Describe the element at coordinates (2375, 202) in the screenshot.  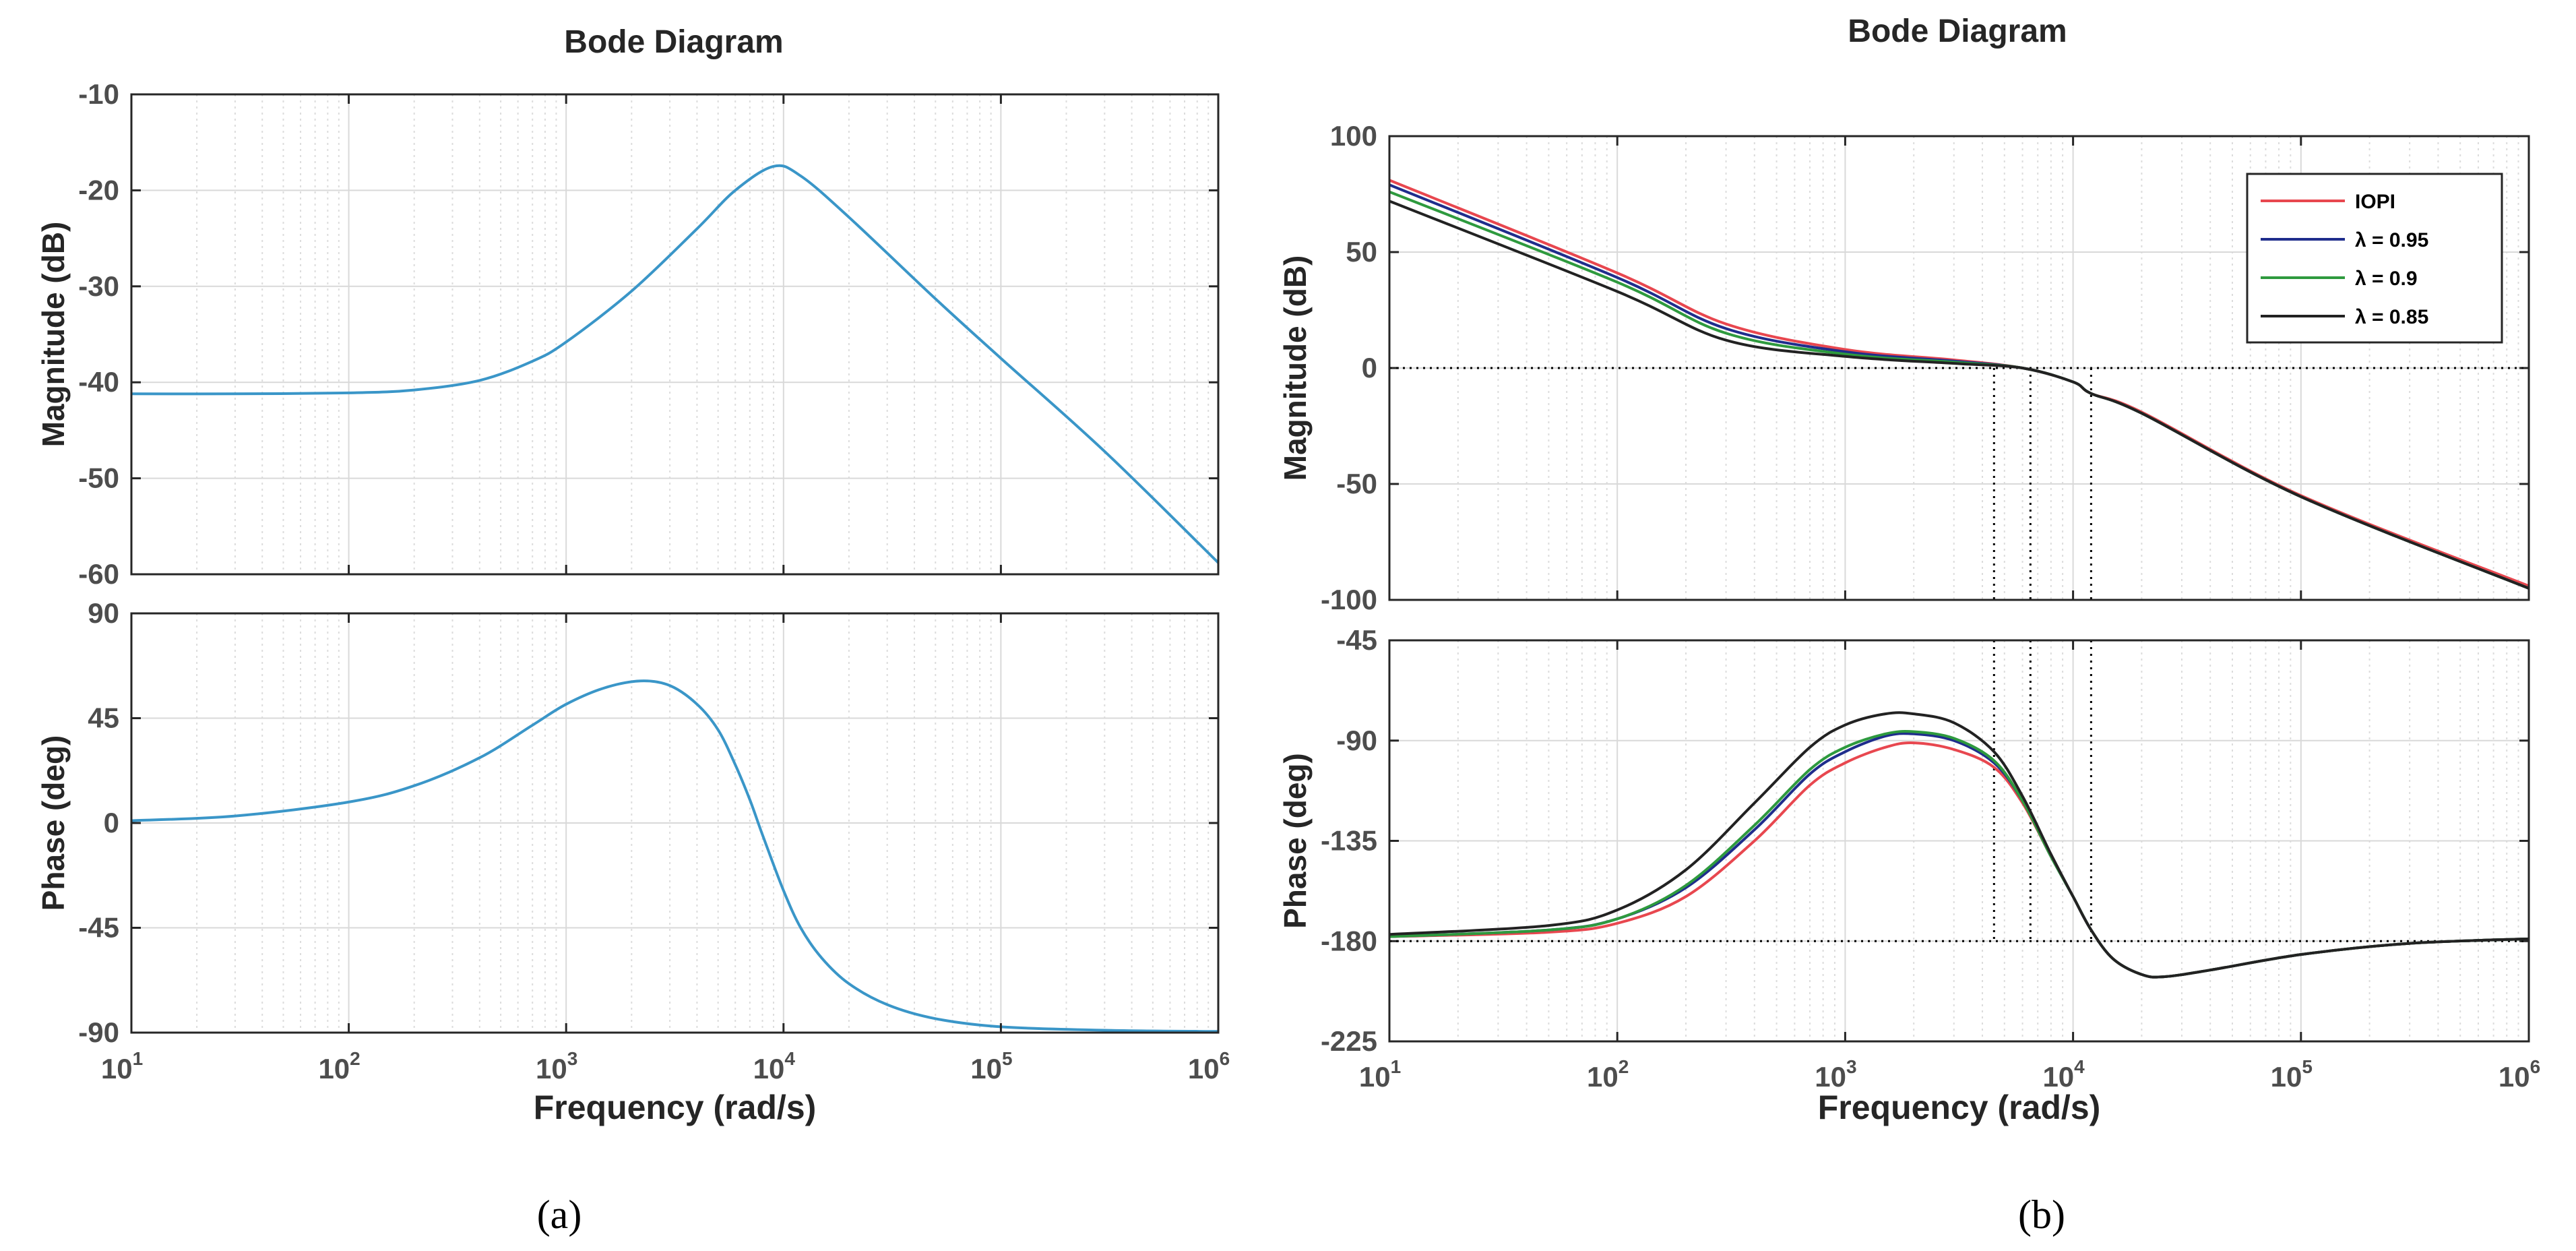
I see `legend-label: IOPI` at that location.